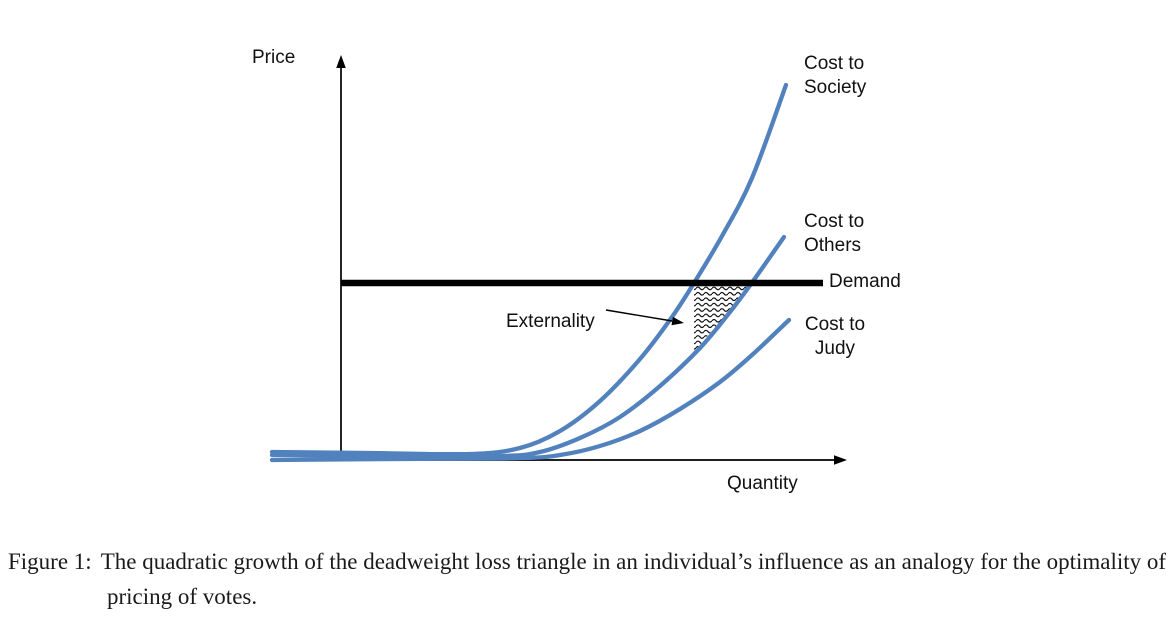  What do you see at coordinates (274, 57) in the screenshot?
I see `y-axis-label: Price` at bounding box center [274, 57].